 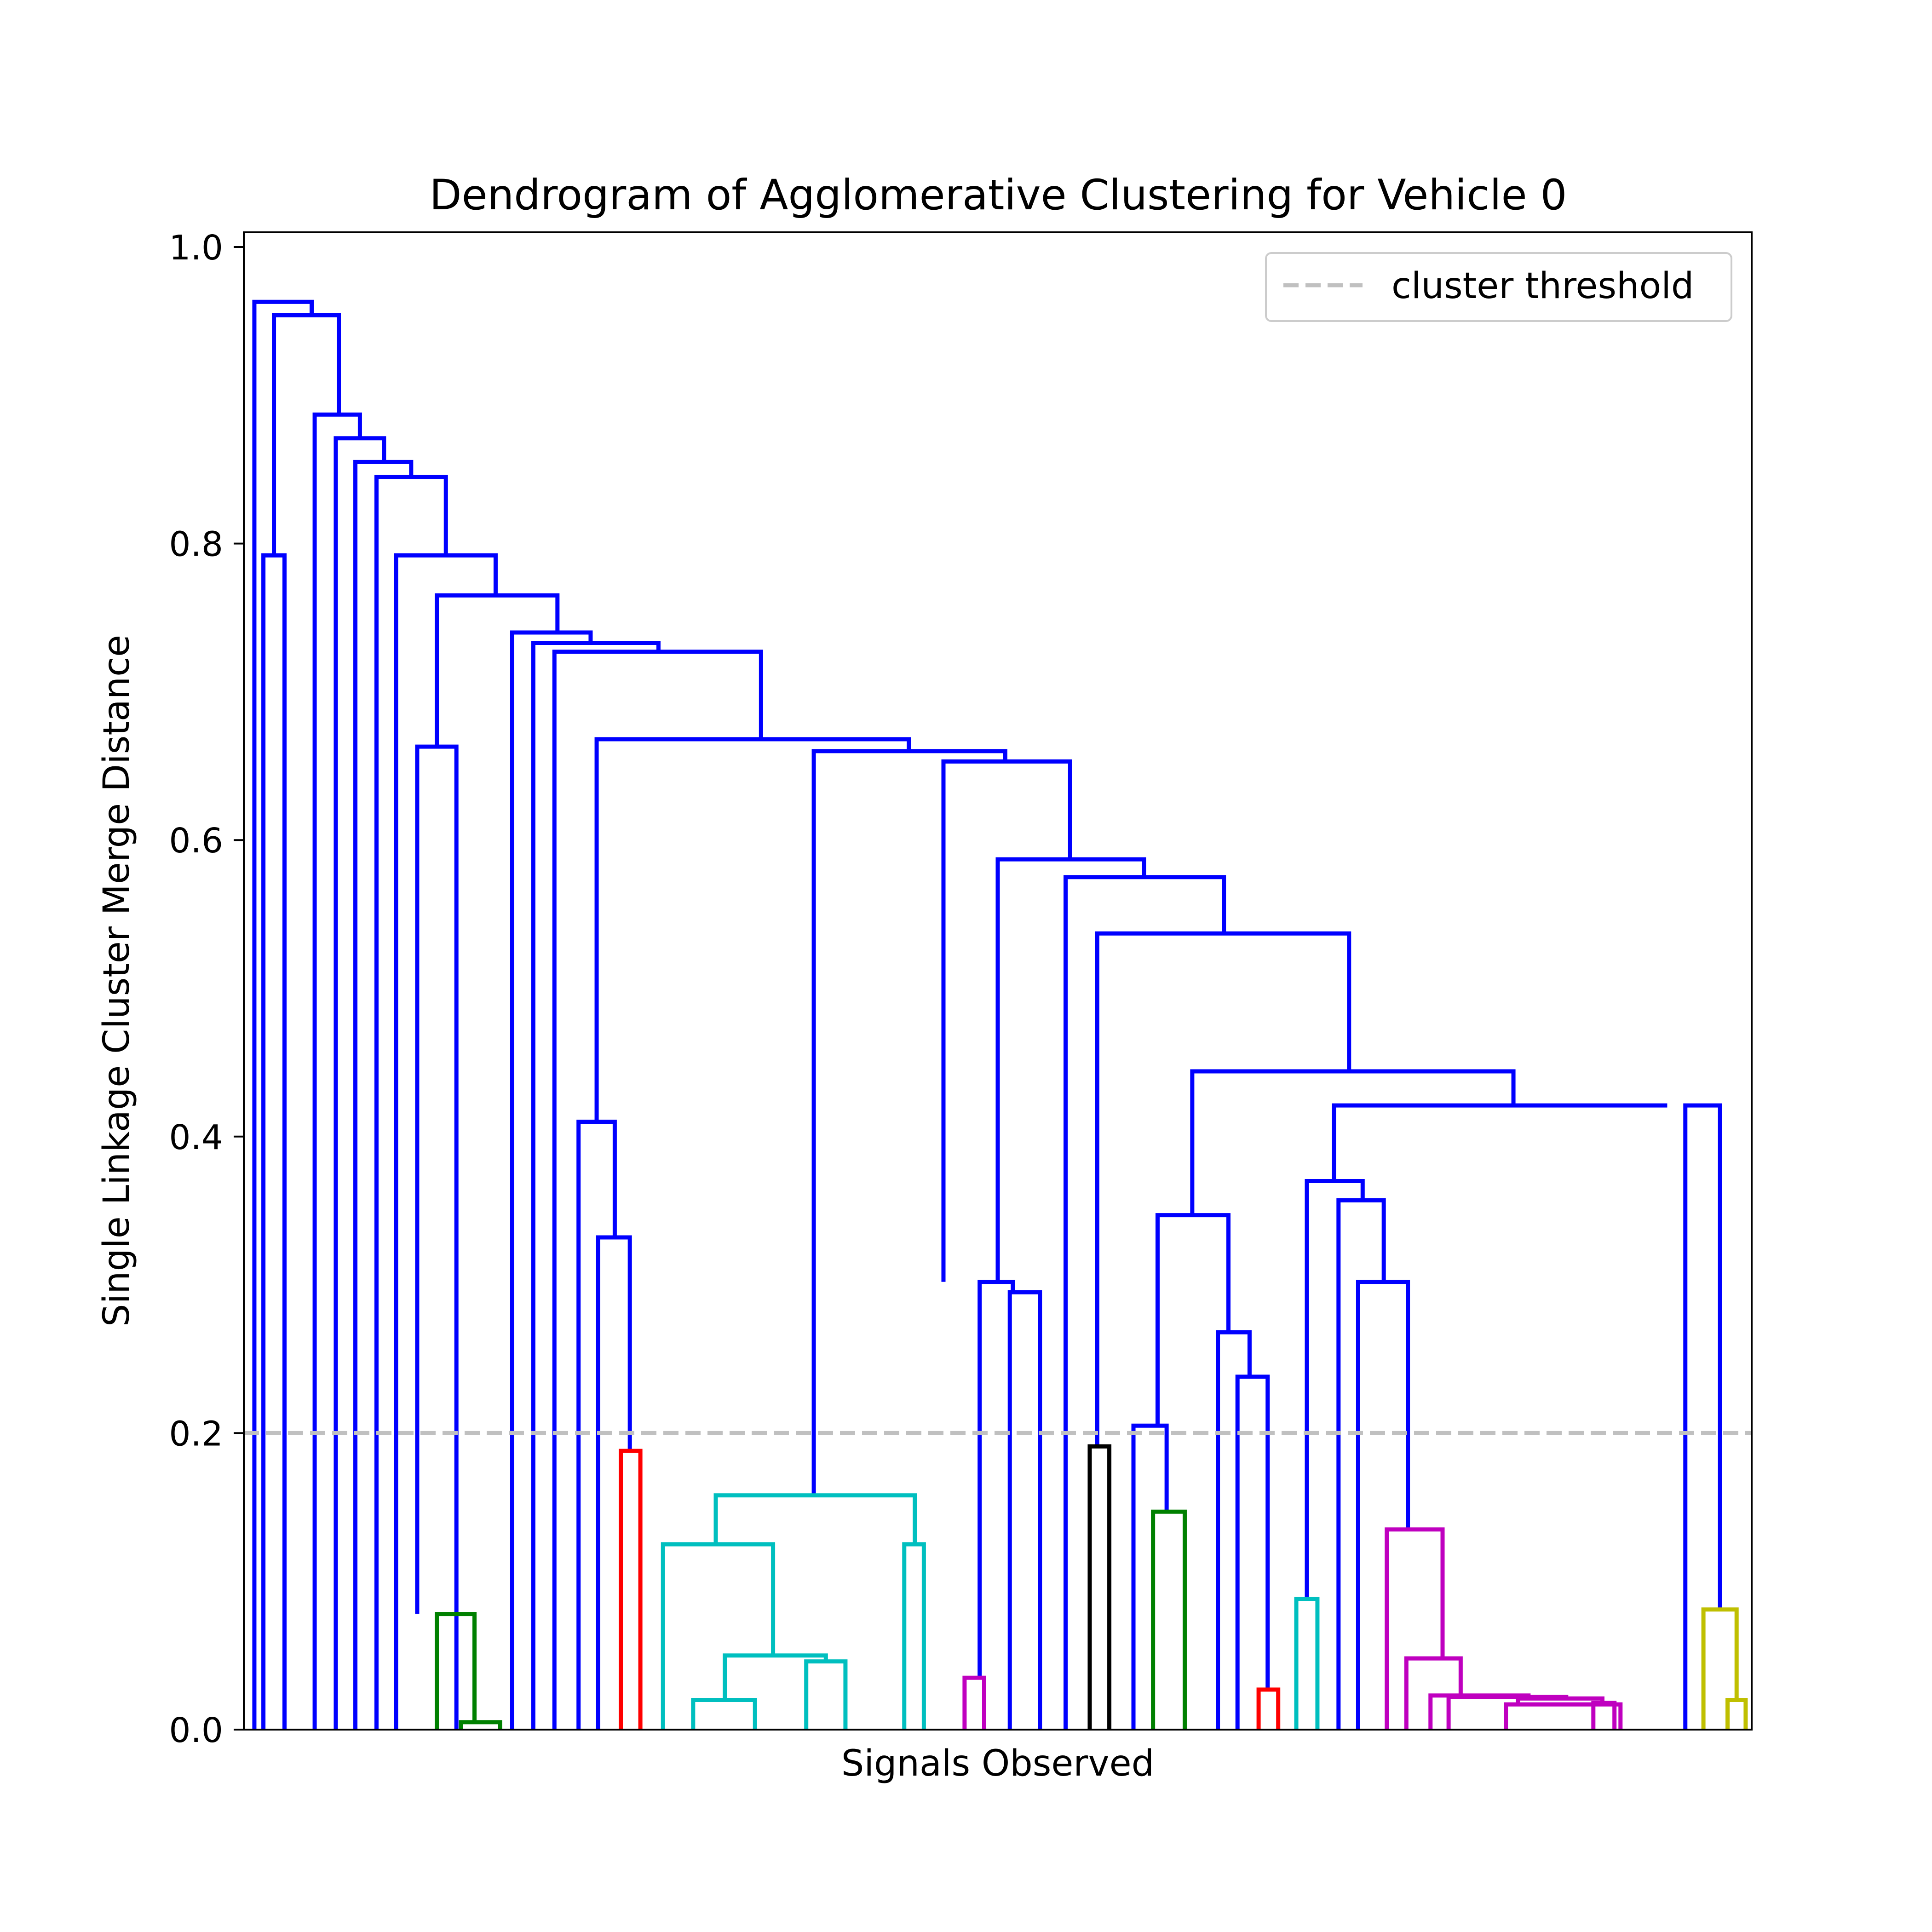 What do you see at coordinates (196, 248) in the screenshot?
I see `y-tick-label: 1.0` at bounding box center [196, 248].